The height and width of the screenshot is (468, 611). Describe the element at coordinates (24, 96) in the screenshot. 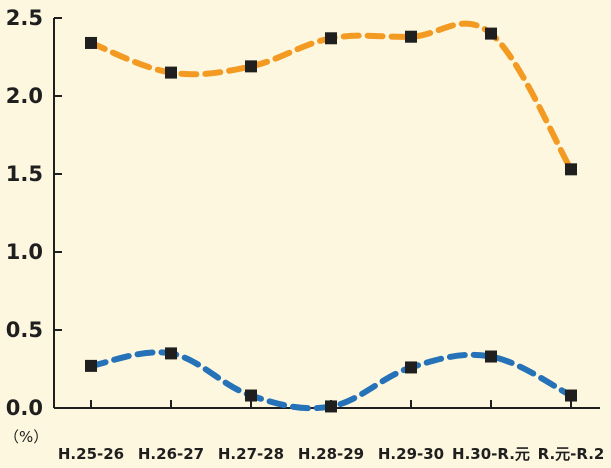

I see `y-tick-label: 2.0` at that location.